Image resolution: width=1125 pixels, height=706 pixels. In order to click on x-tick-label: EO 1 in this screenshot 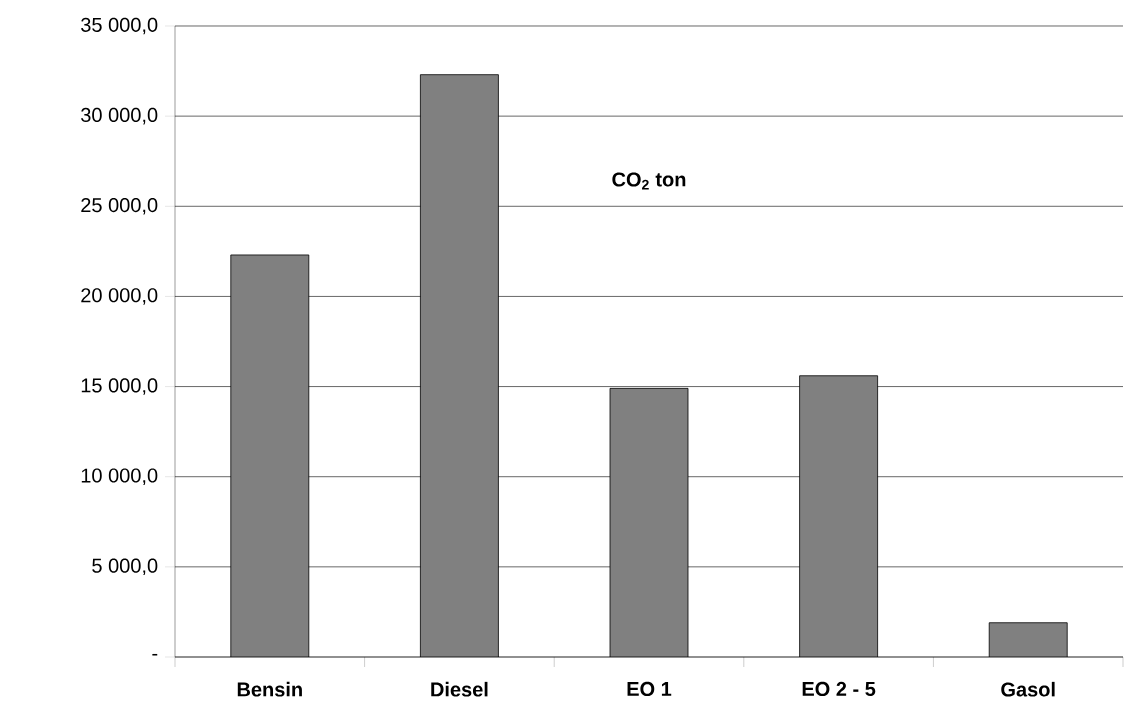, I will do `click(649, 689)`.